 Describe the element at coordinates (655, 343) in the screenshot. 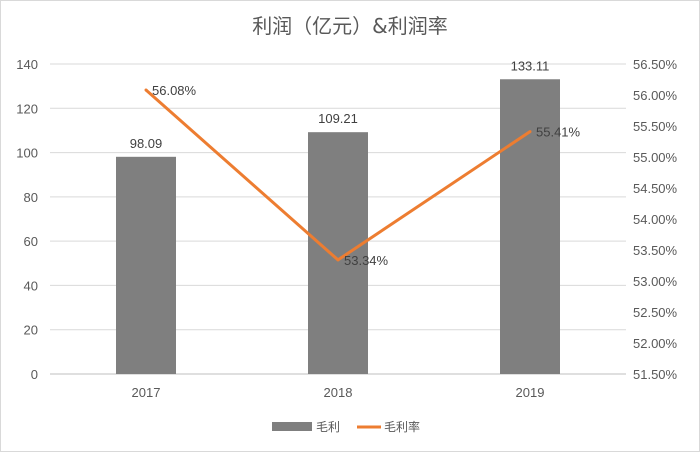

I see `right-tick-label: 52.00%` at that location.